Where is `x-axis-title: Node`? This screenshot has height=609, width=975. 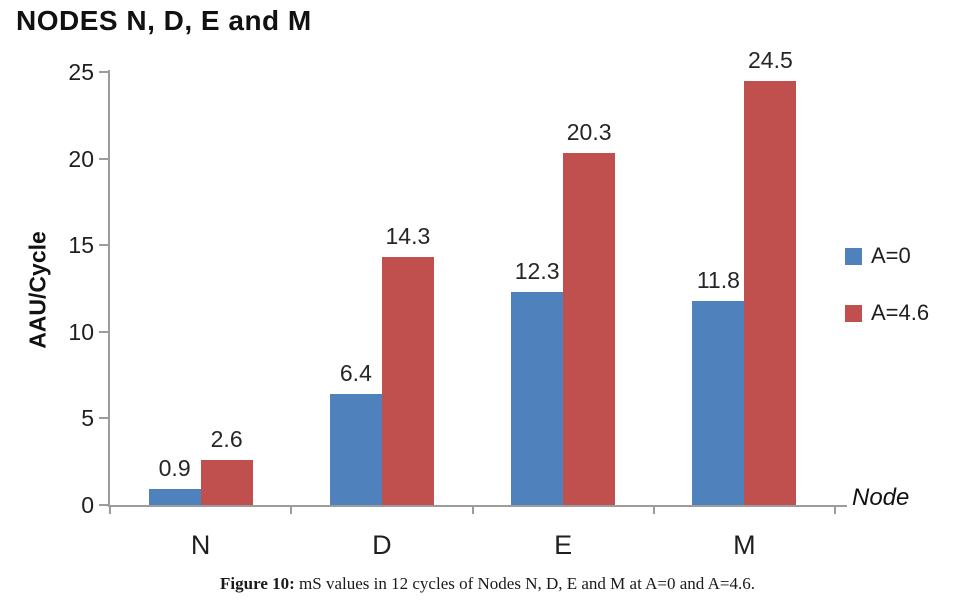 x-axis-title: Node is located at coordinates (881, 497).